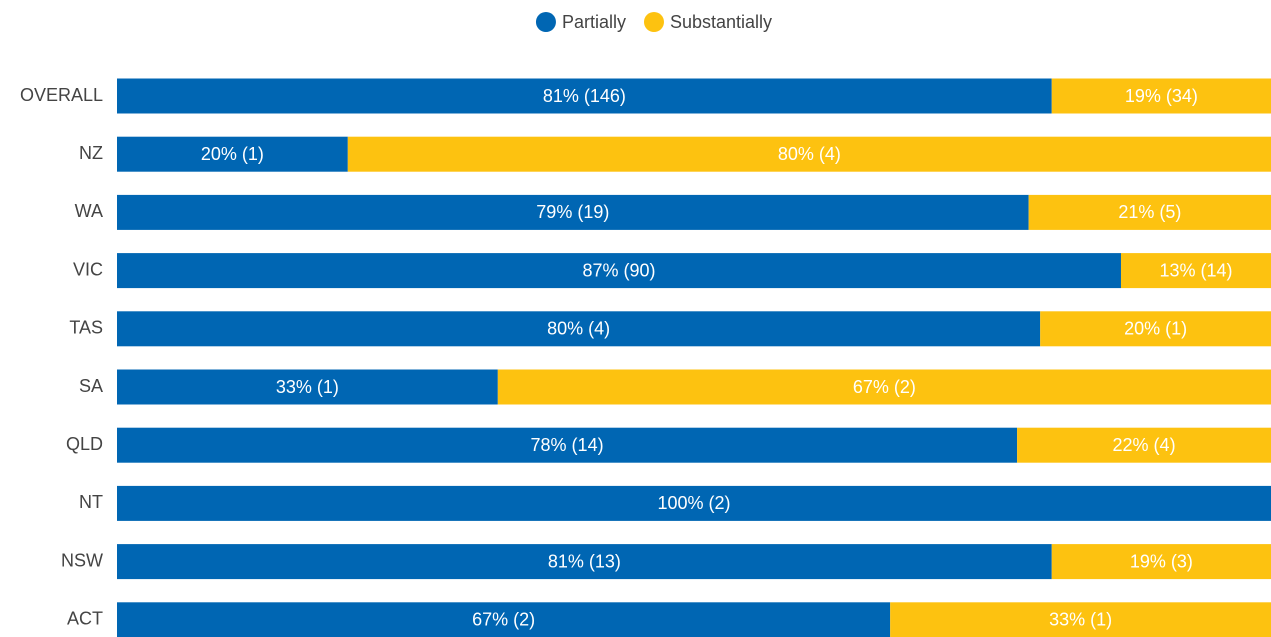  I want to click on value-label: 78% (14), so click(567, 445).